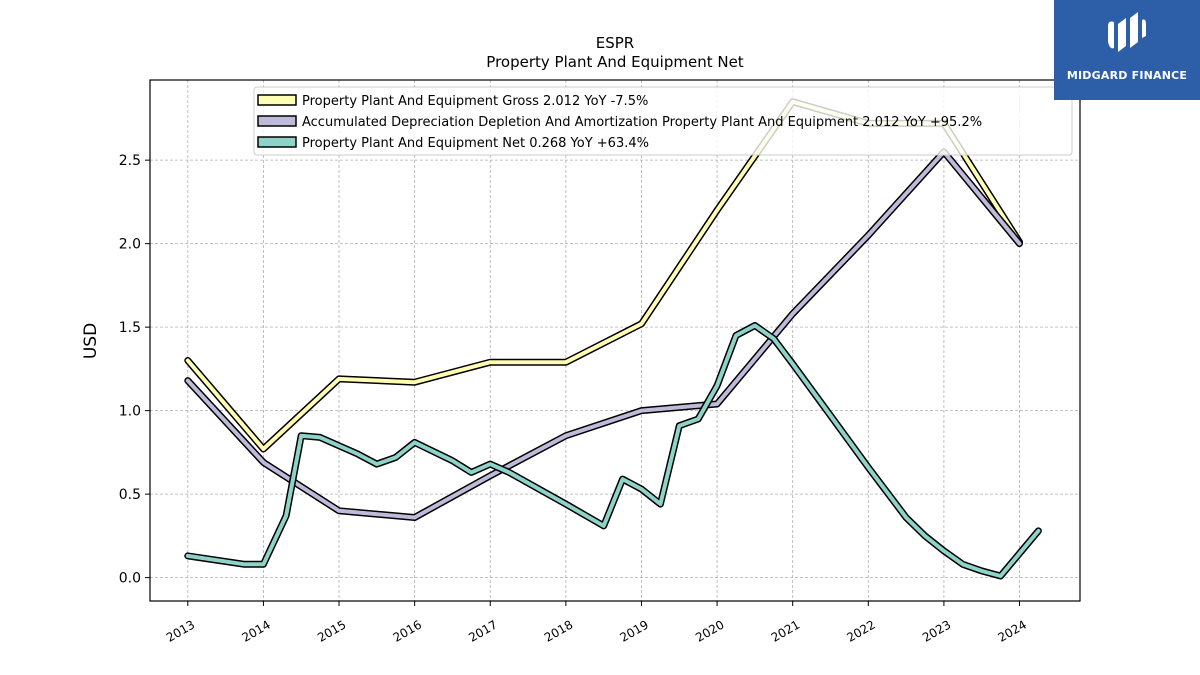 Image resolution: width=1200 pixels, height=675 pixels. I want to click on y-tick-label: 0.0, so click(130, 579).